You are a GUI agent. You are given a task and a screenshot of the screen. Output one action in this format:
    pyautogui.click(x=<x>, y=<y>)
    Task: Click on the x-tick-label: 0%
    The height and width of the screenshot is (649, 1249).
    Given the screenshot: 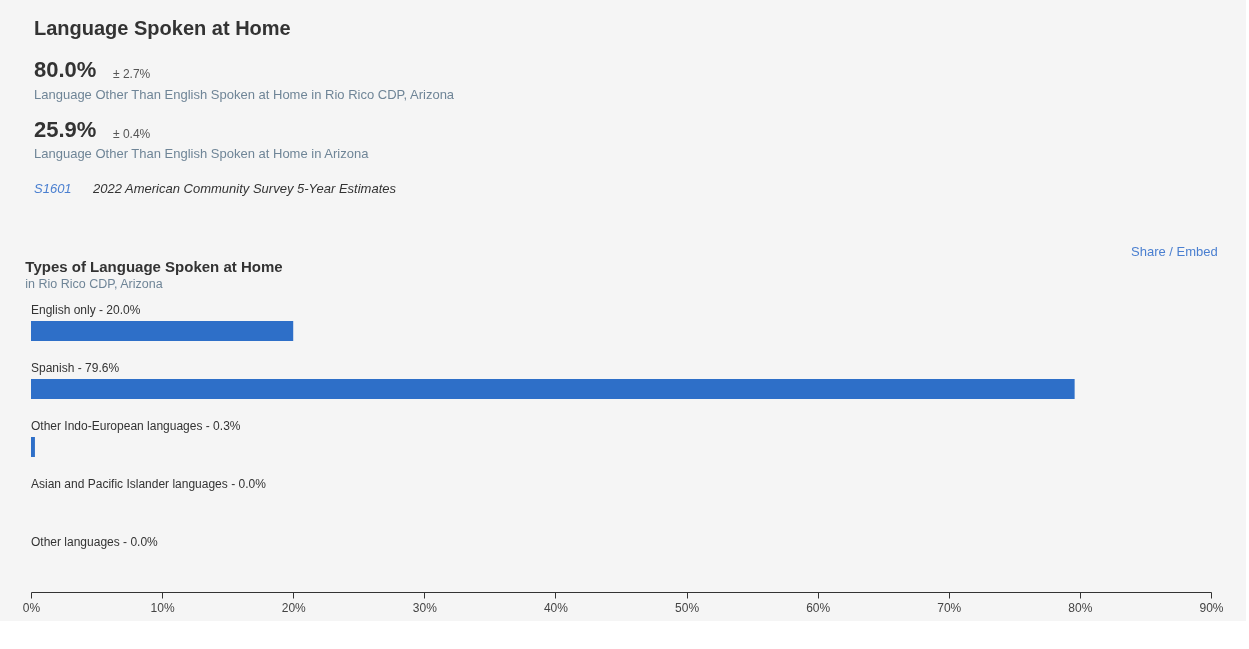 What is the action you would take?
    pyautogui.click(x=31, y=607)
    